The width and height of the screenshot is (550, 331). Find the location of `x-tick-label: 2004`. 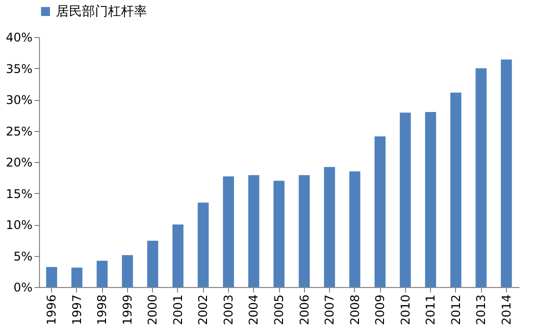

x-tick-label: 2004 is located at coordinates (253, 310).